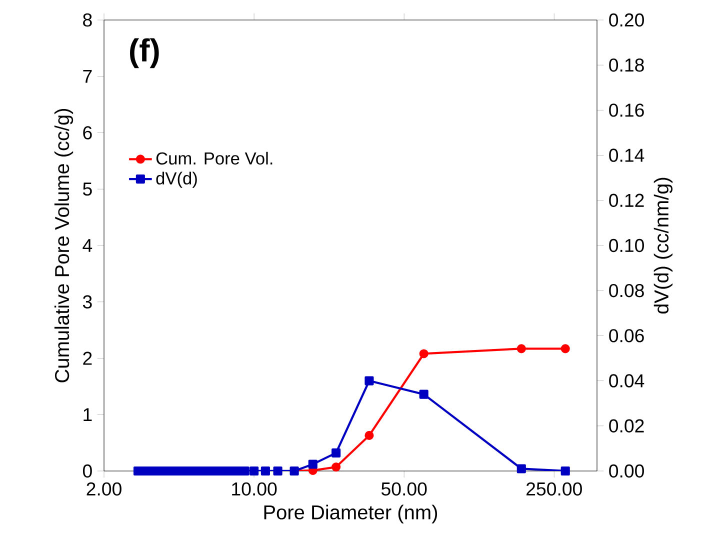 The width and height of the screenshot is (710, 553). What do you see at coordinates (626, 201) in the screenshot?
I see `y2-tick-label: 0.12` at bounding box center [626, 201].